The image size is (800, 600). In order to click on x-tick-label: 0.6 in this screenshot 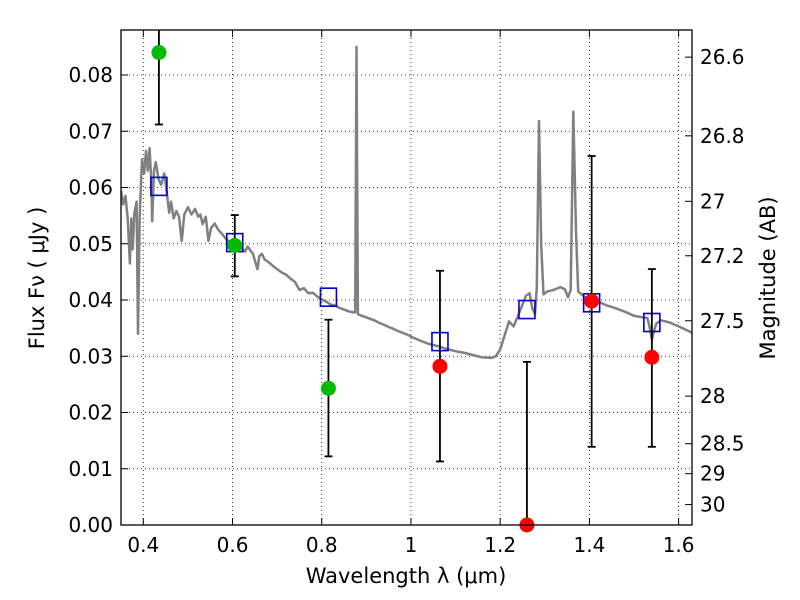, I will do `click(233, 545)`.